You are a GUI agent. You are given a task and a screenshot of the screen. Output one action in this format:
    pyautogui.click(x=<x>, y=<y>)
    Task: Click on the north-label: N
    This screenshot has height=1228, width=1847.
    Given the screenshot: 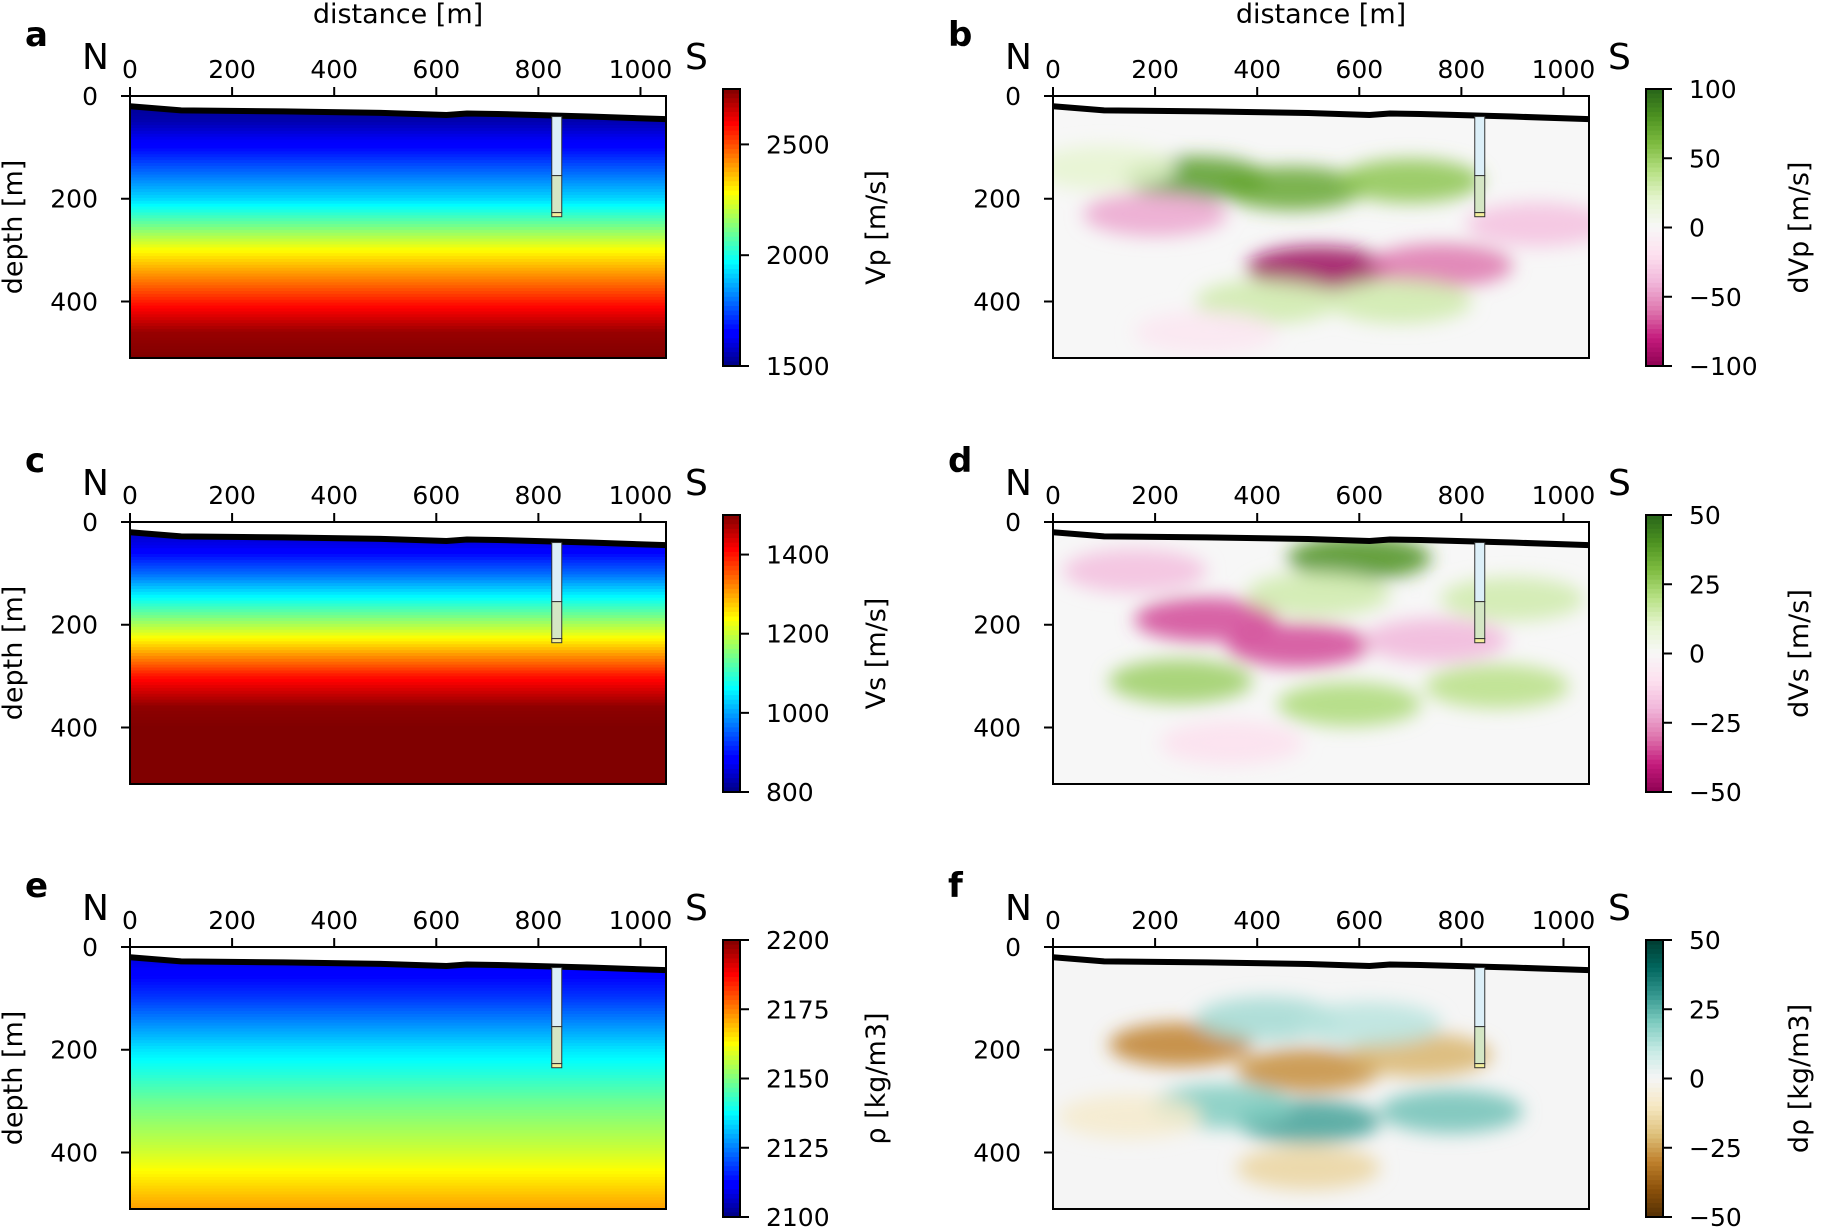 What is the action you would take?
    pyautogui.click(x=1018, y=483)
    